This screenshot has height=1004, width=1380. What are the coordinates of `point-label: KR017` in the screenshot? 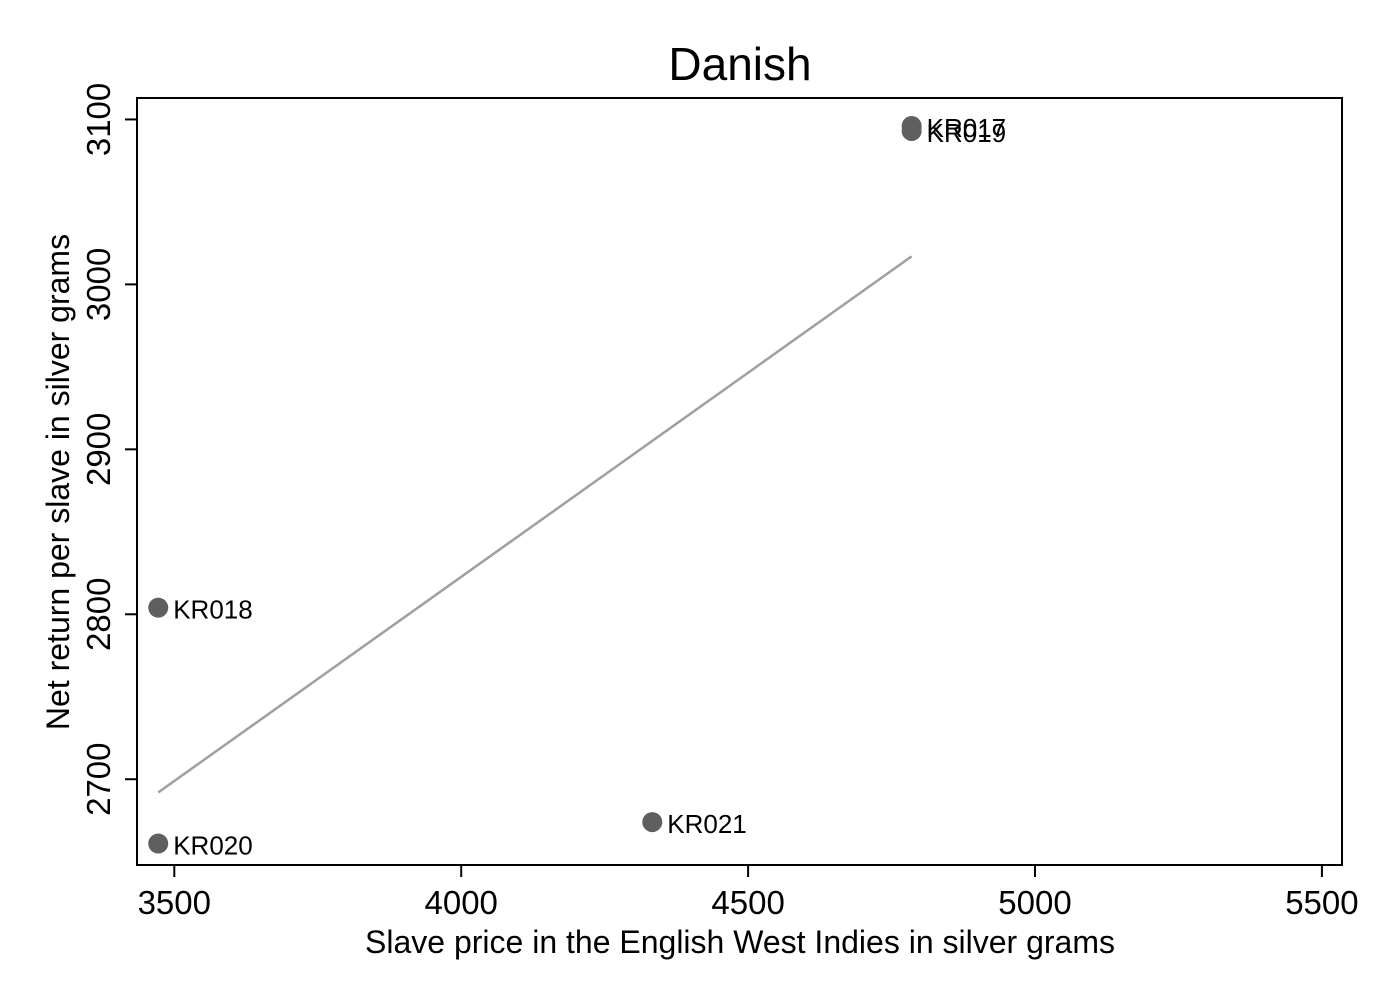 It's located at (967, 128).